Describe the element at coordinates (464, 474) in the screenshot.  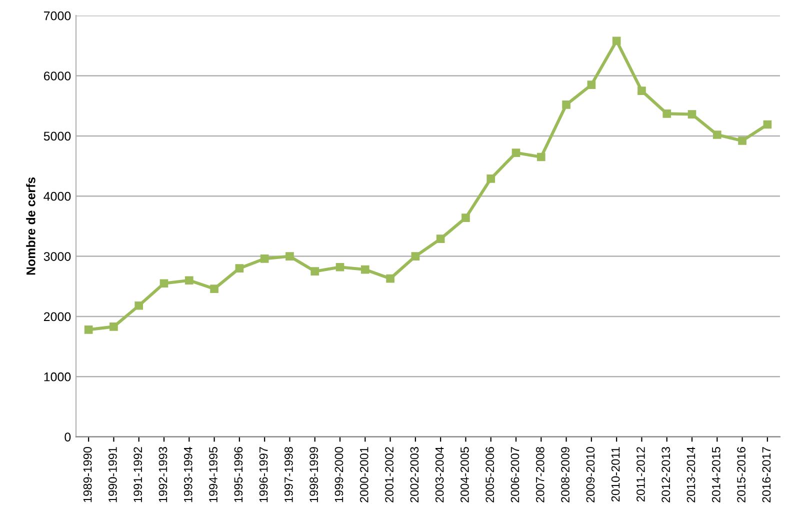
I see `x-tick-label: 2004-2005` at that location.